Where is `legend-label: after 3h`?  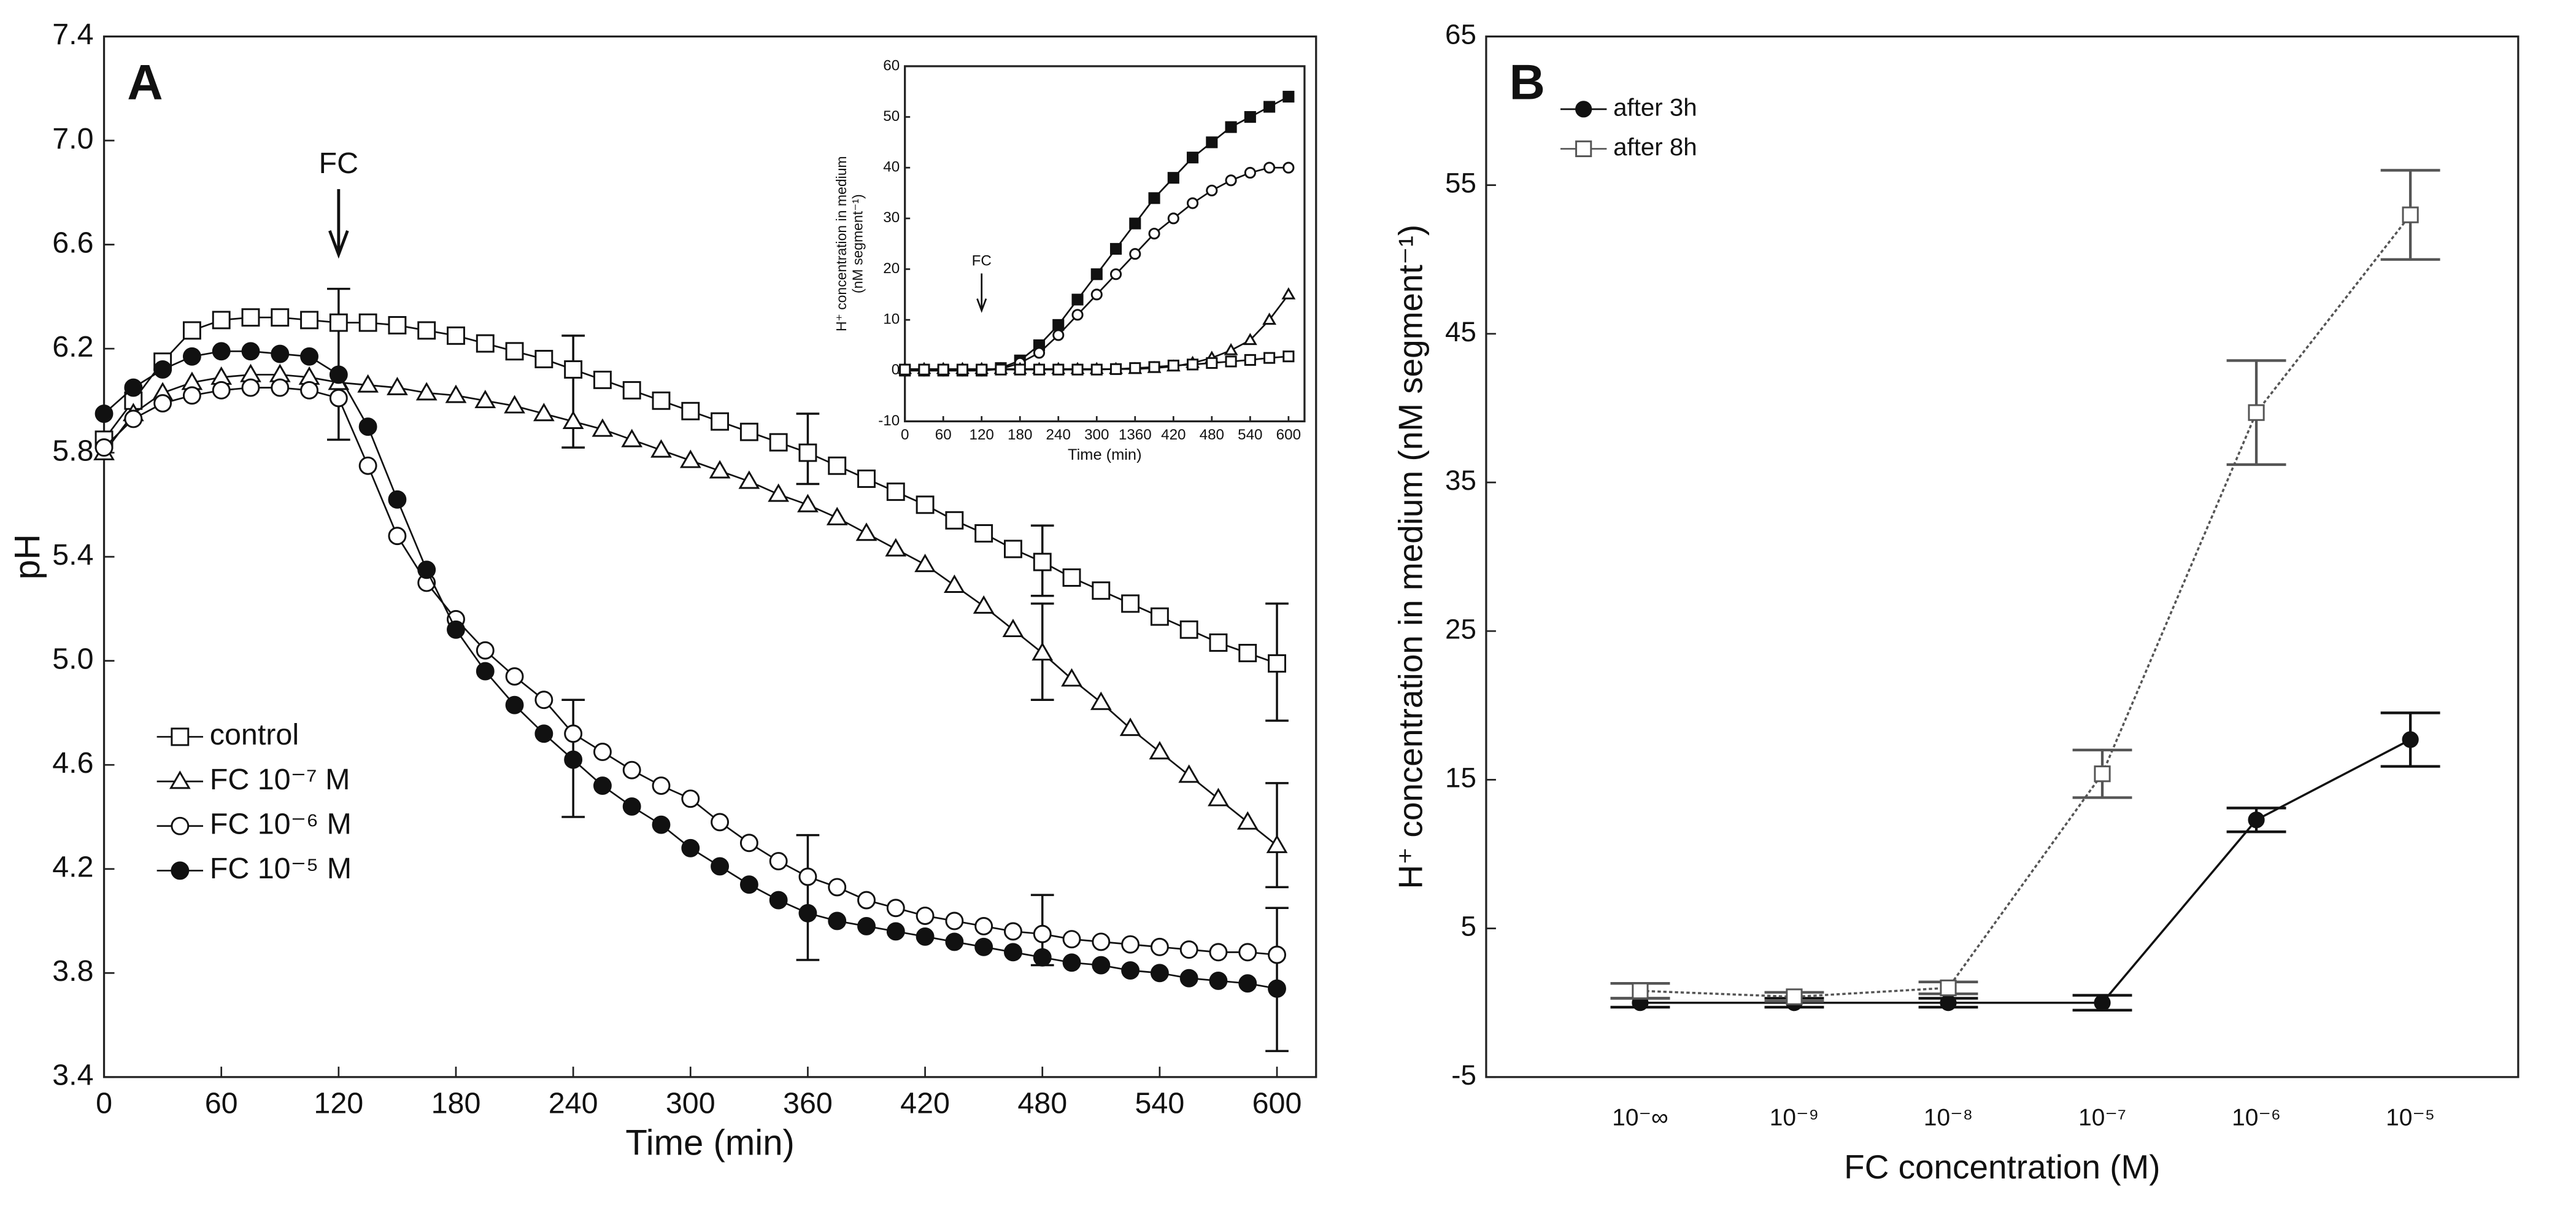
legend-label: after 3h is located at coordinates (1655, 107).